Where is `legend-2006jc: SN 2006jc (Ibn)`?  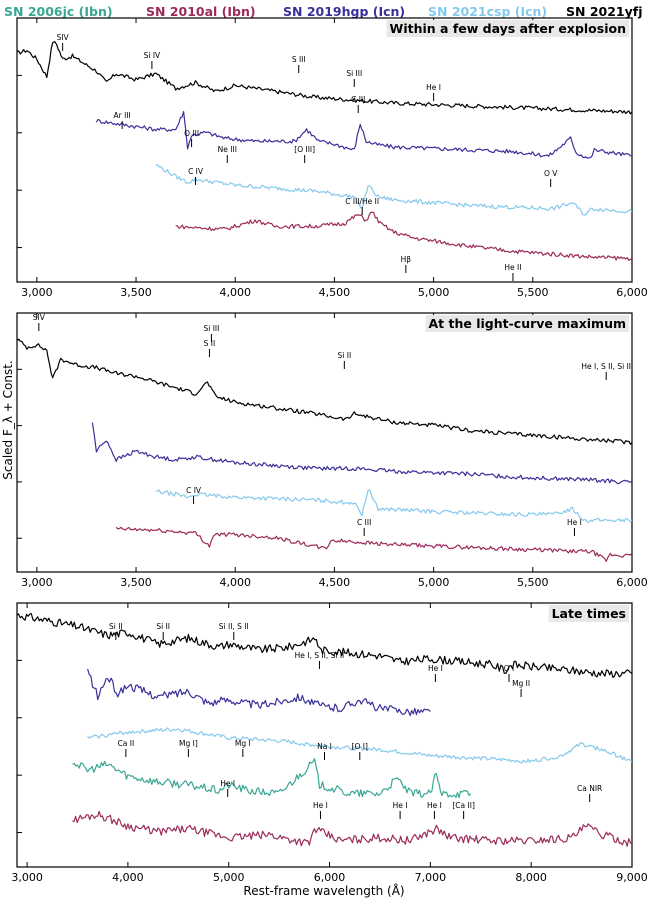 legend-2006jc: SN 2006jc (Ibn) is located at coordinates (58, 11).